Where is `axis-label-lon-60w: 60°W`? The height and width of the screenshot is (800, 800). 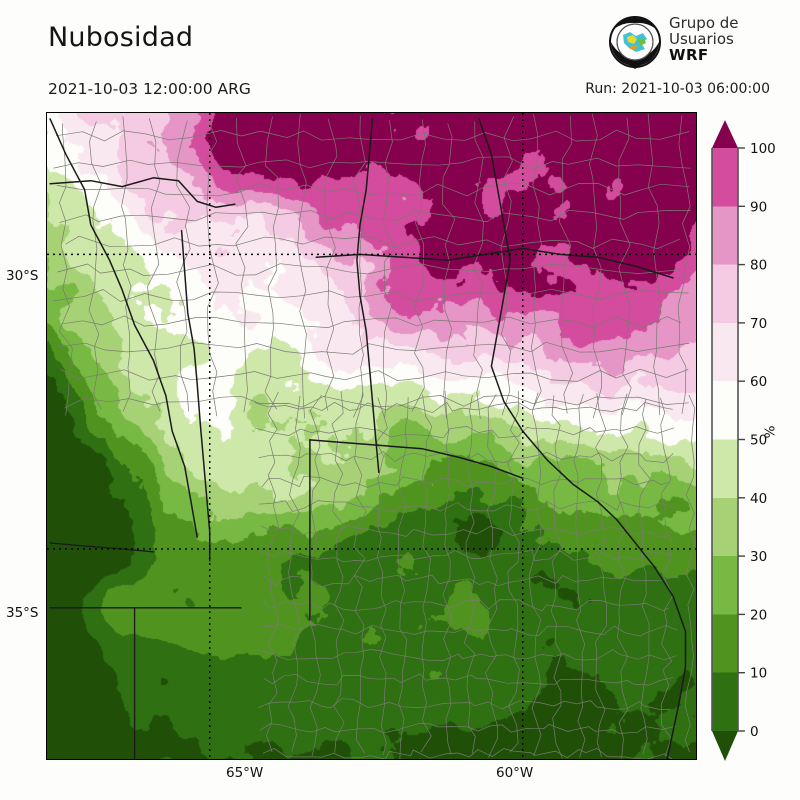
axis-label-lon-60w: 60°W is located at coordinates (515, 773).